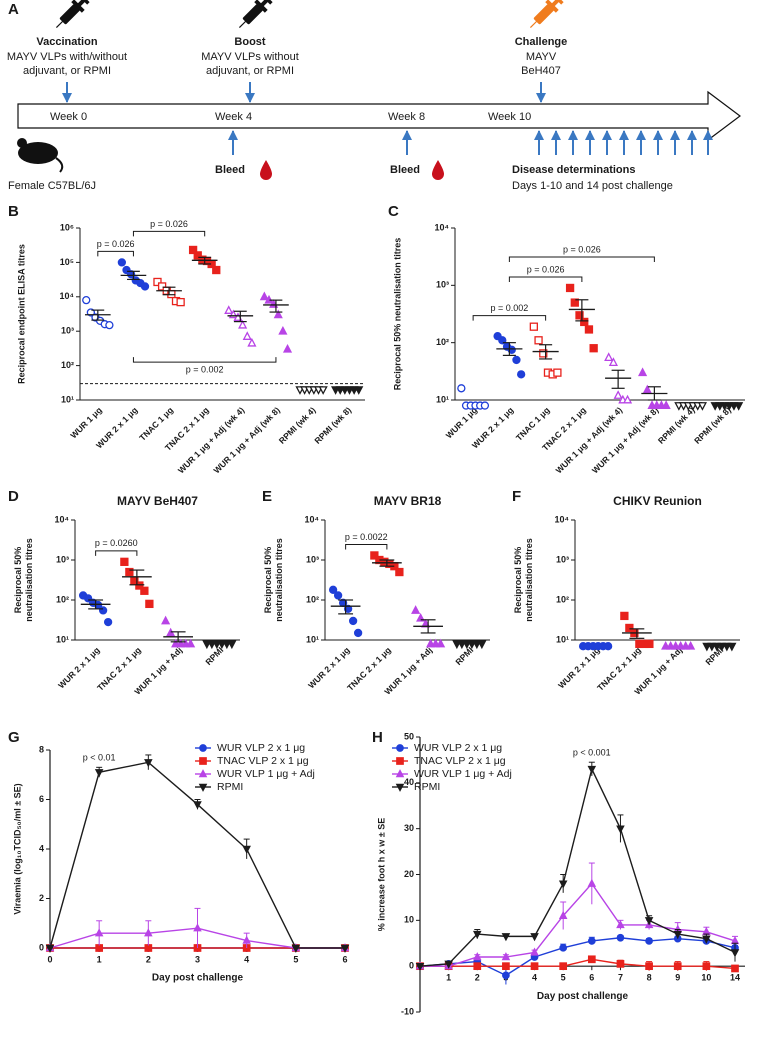  What do you see at coordinates (677, 978) in the screenshot?
I see `x-tick-label: 9` at bounding box center [677, 978].